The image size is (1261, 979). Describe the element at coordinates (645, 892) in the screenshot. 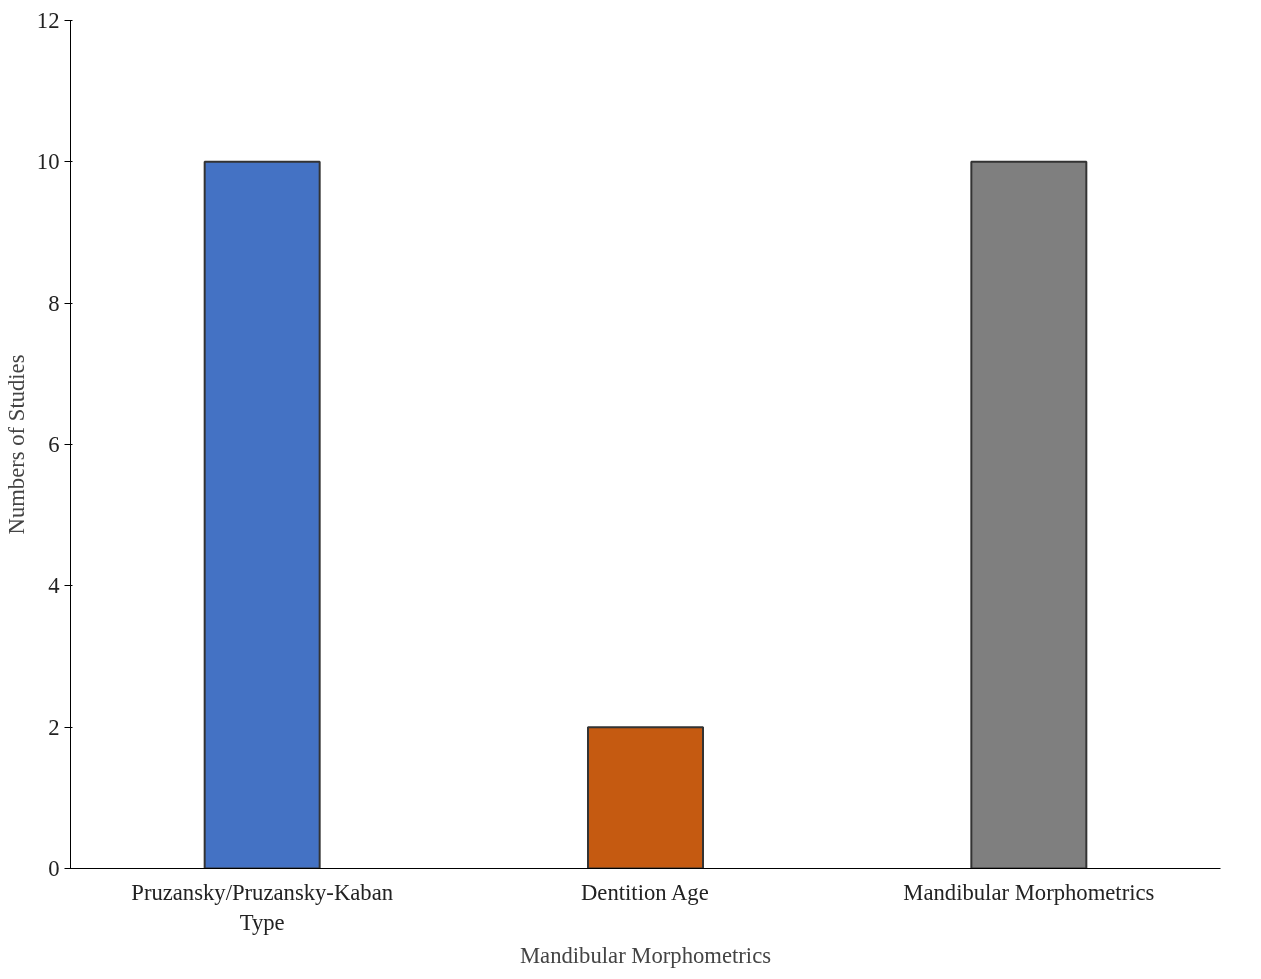

I see `x-tick-label: Dentition Age` at that location.